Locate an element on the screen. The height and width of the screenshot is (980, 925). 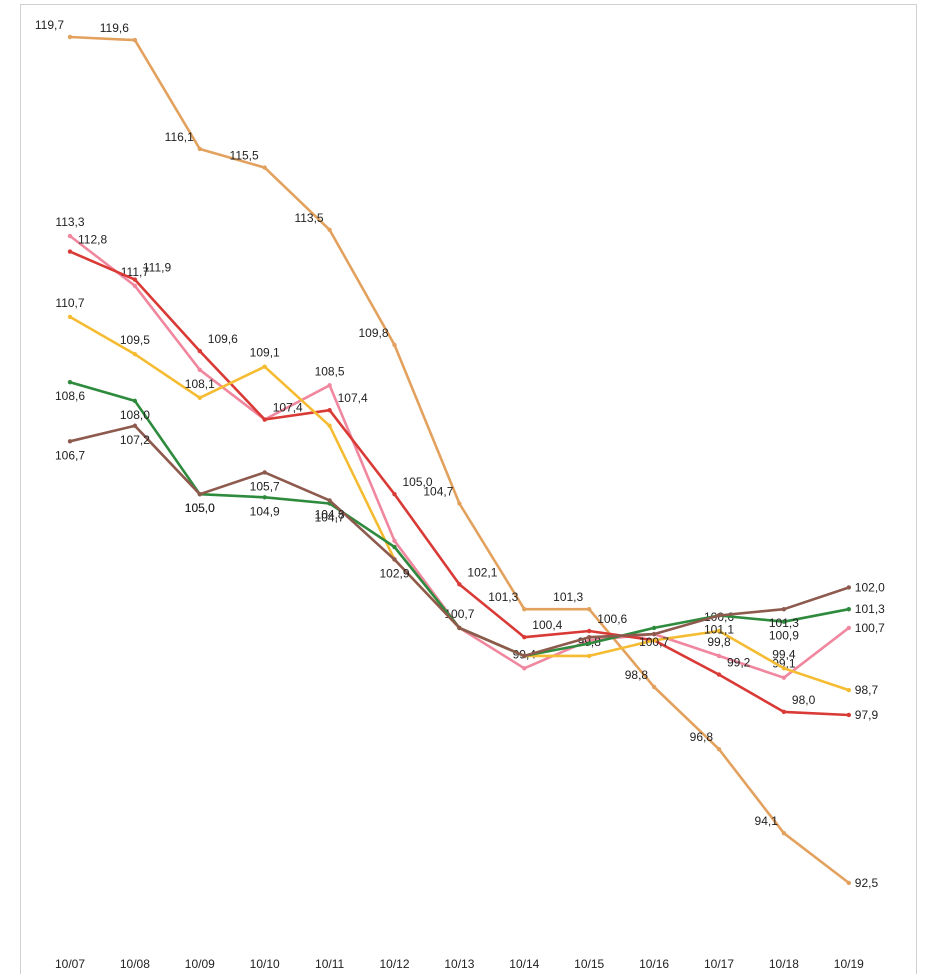
data-label: 113,3 is located at coordinates (69, 222).